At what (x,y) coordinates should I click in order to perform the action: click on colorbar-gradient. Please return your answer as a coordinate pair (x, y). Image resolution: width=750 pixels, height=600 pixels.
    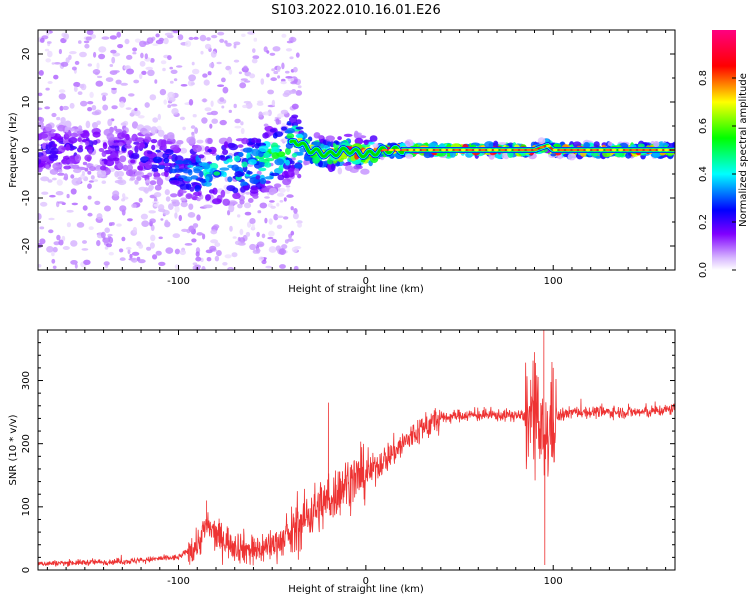
    Looking at the image, I should click on (724, 150).